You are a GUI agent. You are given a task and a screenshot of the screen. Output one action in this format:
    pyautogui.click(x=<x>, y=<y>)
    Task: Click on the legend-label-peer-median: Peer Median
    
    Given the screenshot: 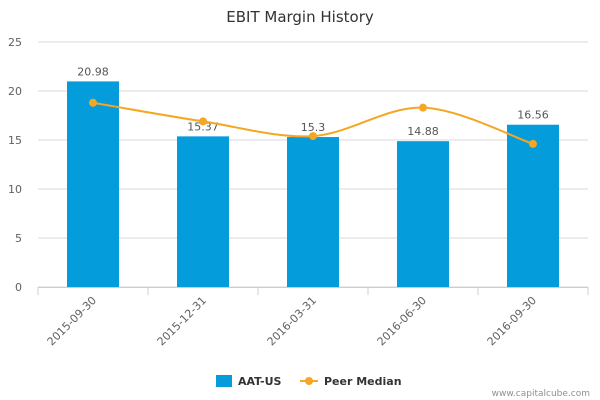 What is the action you would take?
    pyautogui.click(x=363, y=381)
    